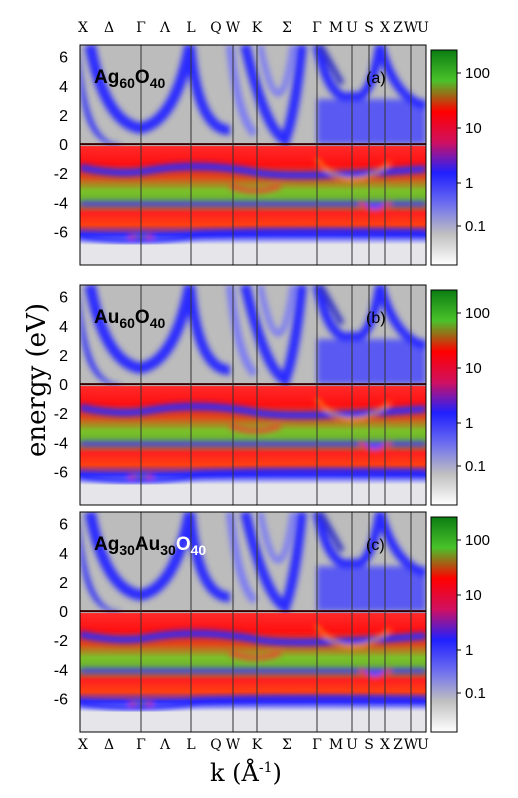 The height and width of the screenshot is (798, 518). Describe the element at coordinates (109, 28) in the screenshot. I see `kpoint-label-top: Δ` at that location.